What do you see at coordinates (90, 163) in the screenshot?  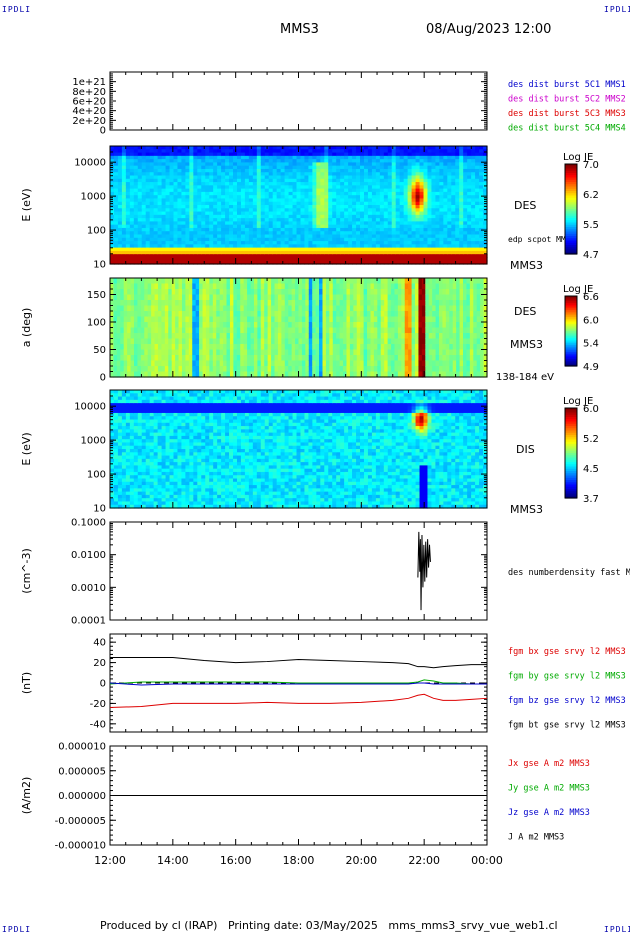 I see `y-tick-label: 10000` at bounding box center [90, 163].